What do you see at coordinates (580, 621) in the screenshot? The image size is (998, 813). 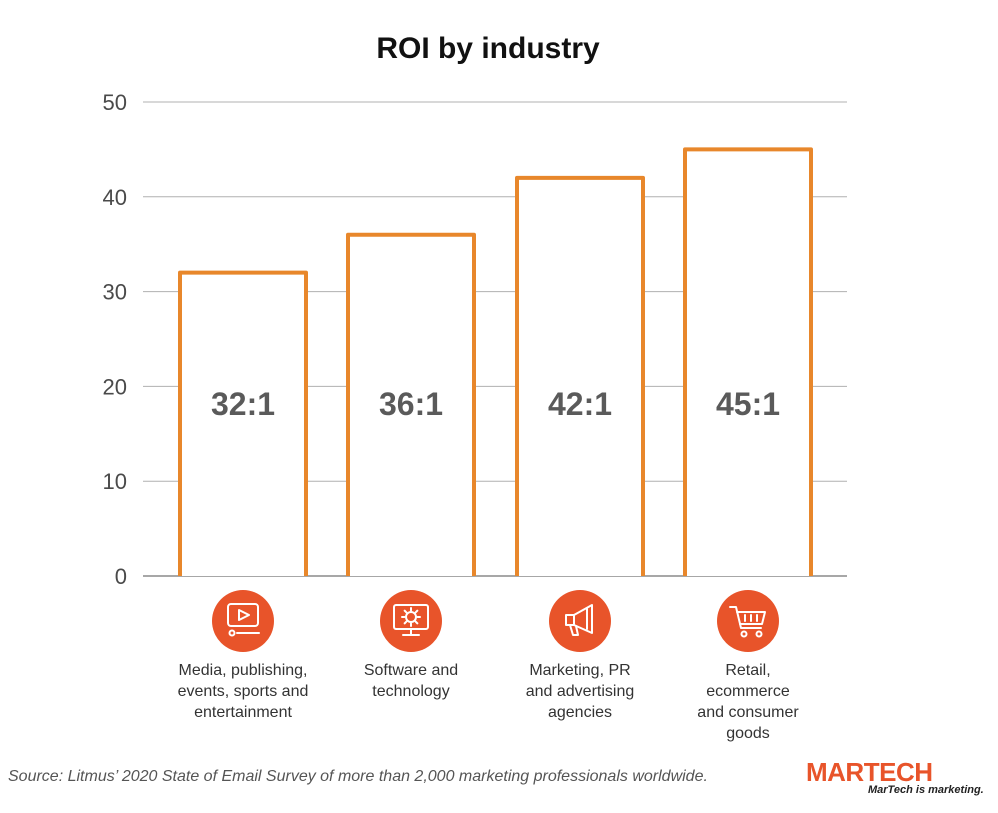 I see `megaphone-icon` at bounding box center [580, 621].